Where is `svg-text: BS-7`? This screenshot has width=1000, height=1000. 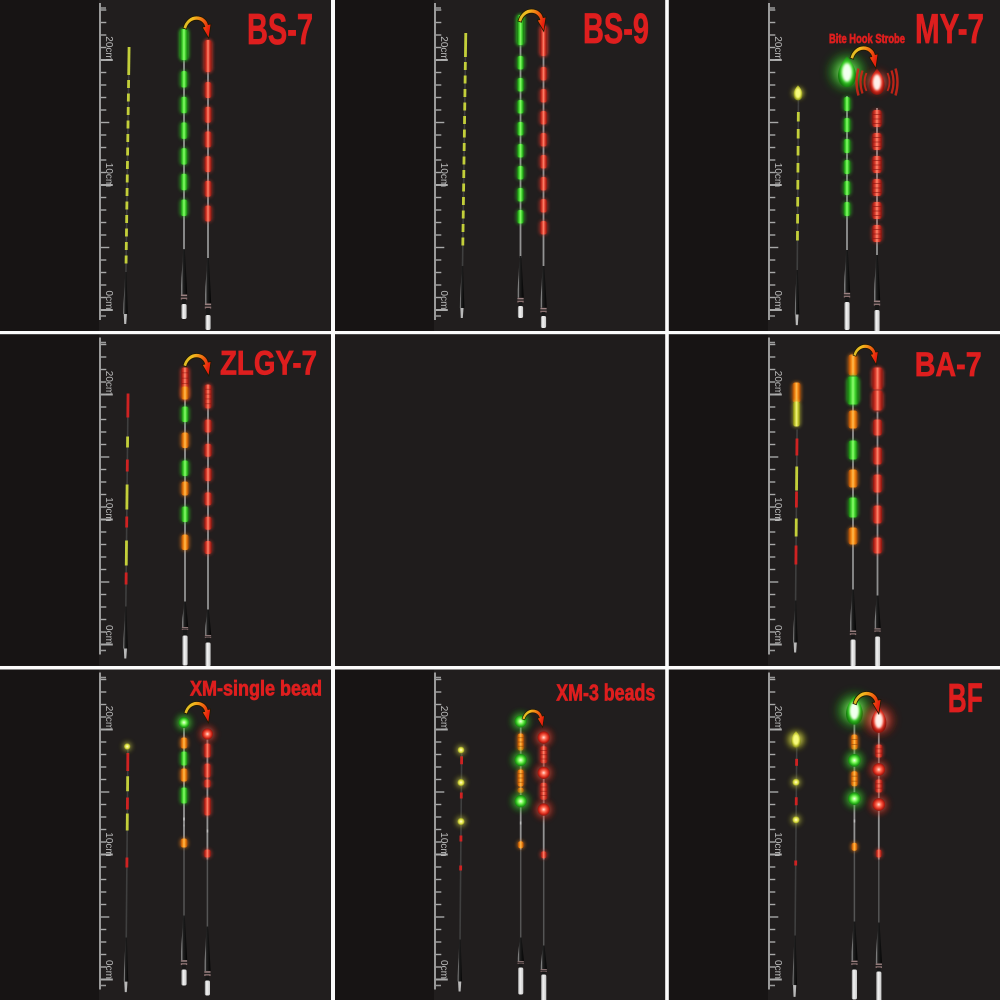 svg-text: BS-7 is located at coordinates (280, 29).